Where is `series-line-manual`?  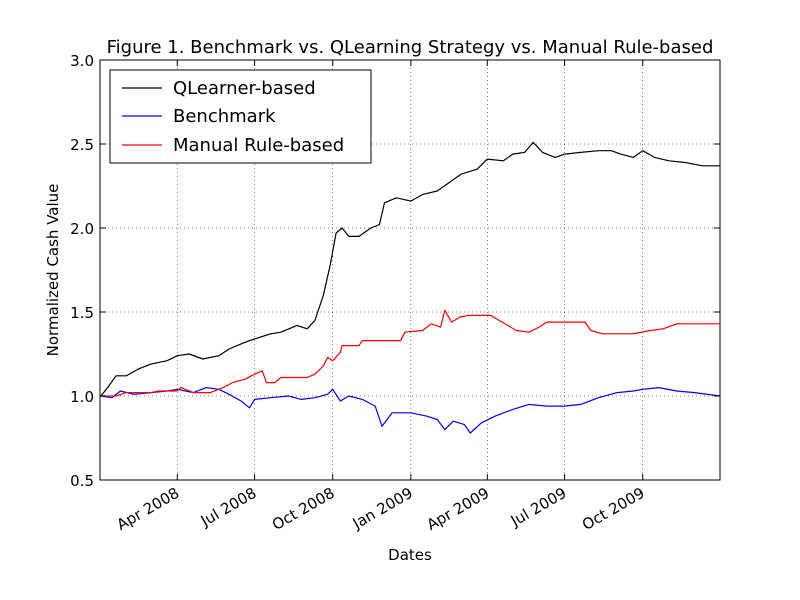 series-line-manual is located at coordinates (410, 353).